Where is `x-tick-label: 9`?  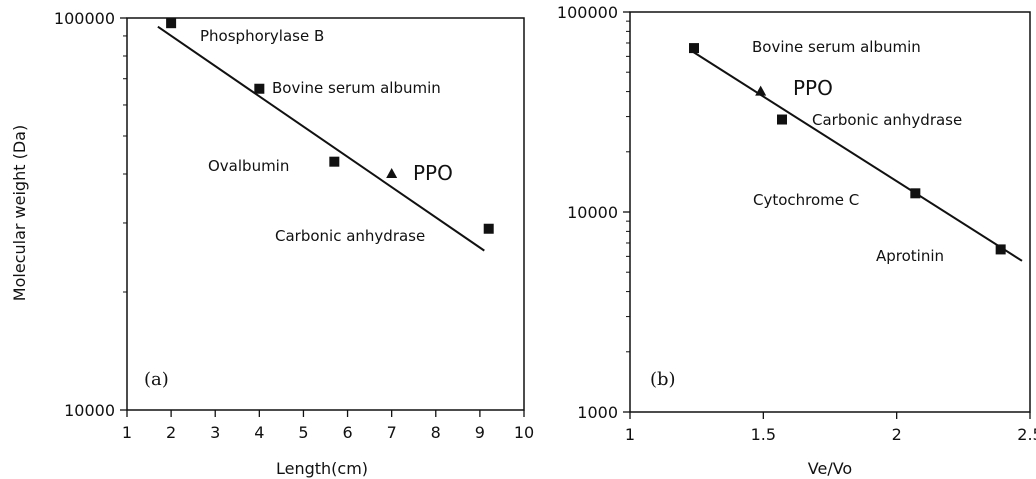 x-tick-label: 9 is located at coordinates (480, 432).